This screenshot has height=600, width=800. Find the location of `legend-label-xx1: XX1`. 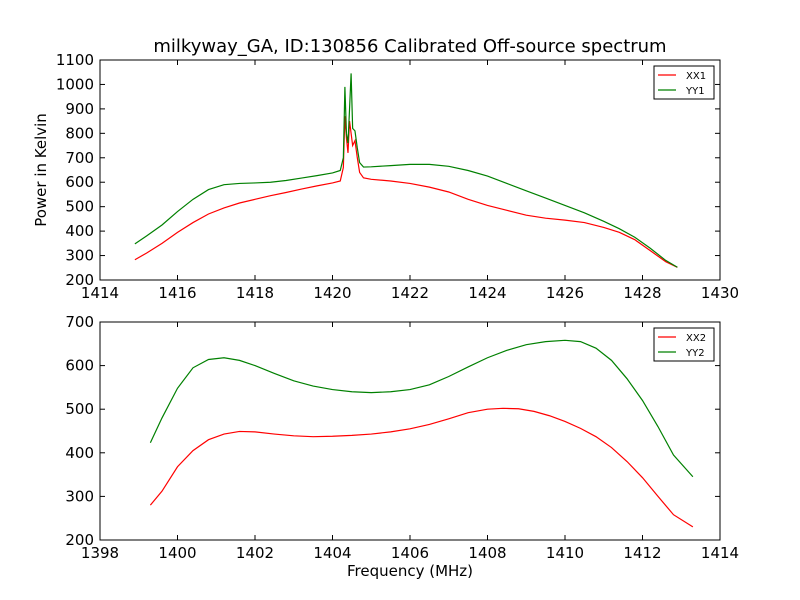

legend-label-xx1: XX1 is located at coordinates (696, 76).